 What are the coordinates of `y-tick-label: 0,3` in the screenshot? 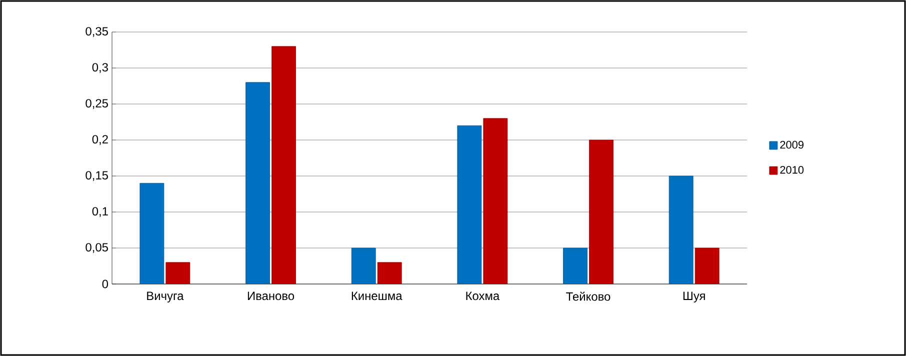 It's located at (100, 68).